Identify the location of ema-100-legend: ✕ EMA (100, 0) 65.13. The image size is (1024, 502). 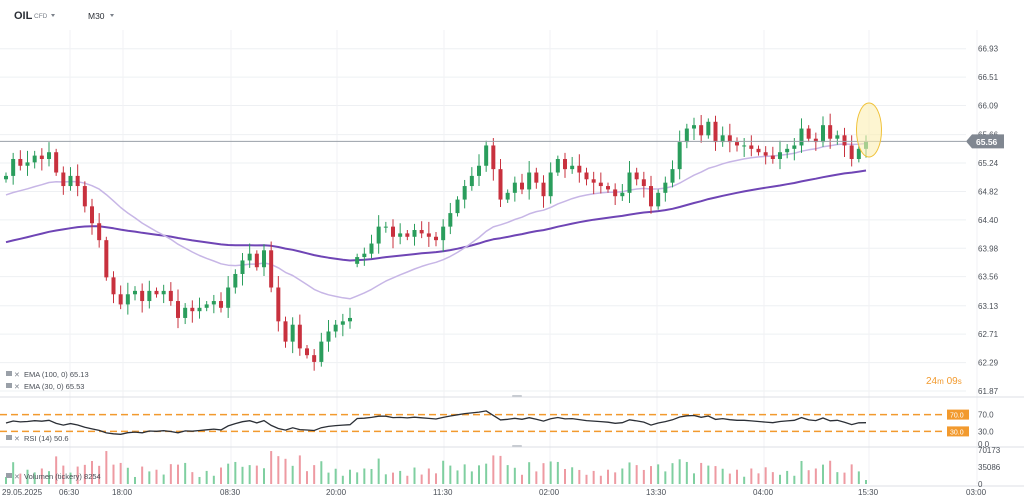
(47, 374).